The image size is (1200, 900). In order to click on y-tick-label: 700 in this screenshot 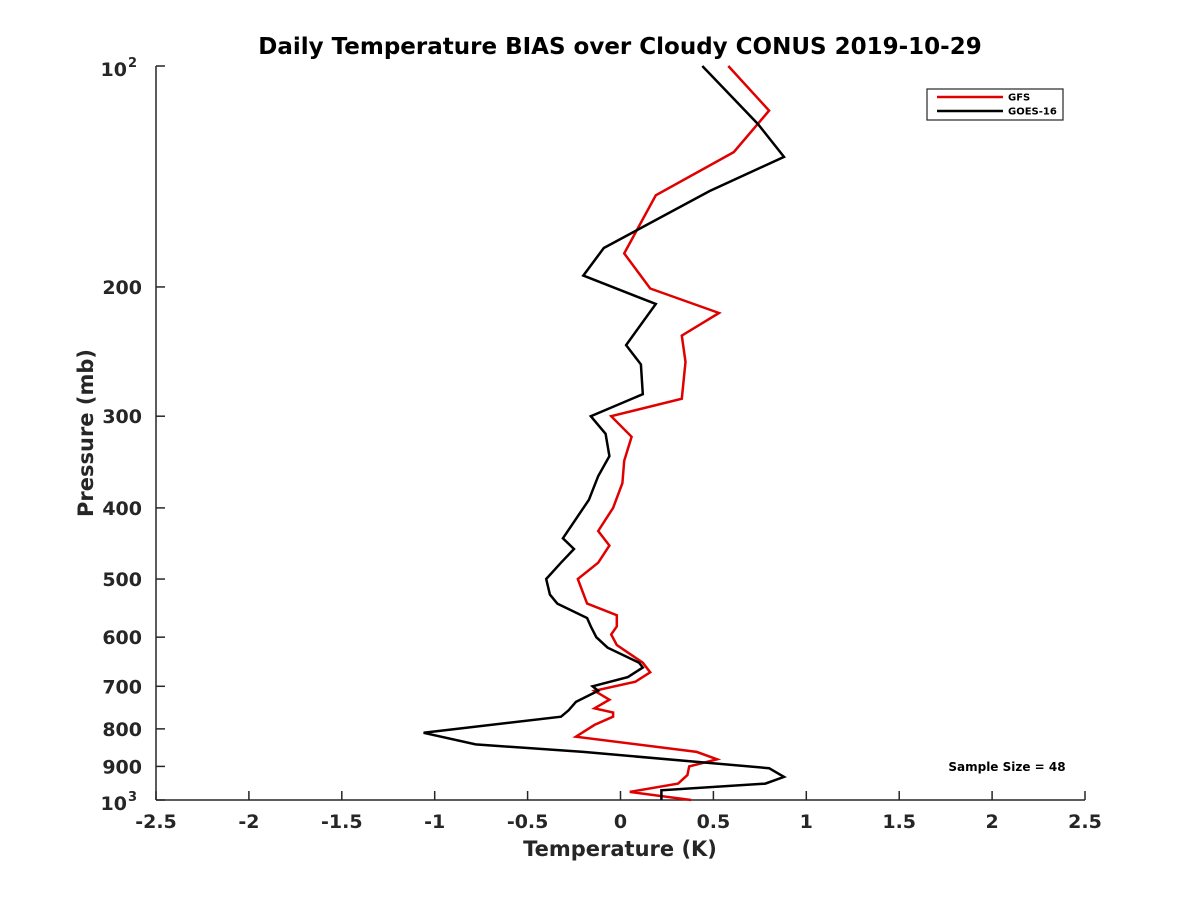, I will do `click(122, 687)`.